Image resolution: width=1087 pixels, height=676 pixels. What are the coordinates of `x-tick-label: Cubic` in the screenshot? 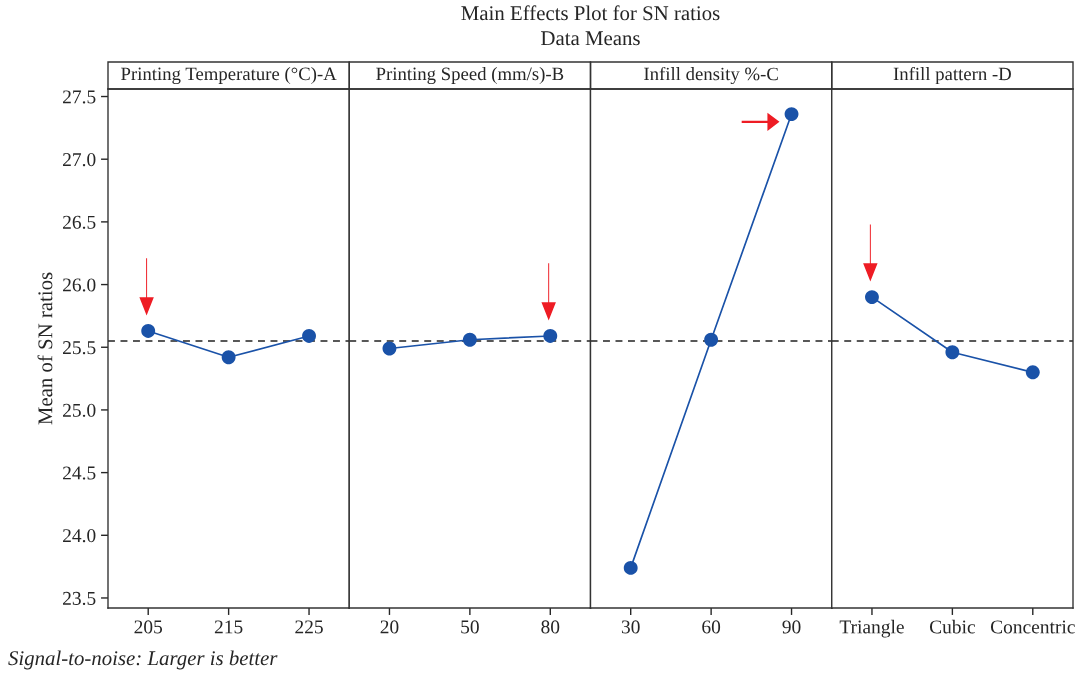 It's located at (952, 626).